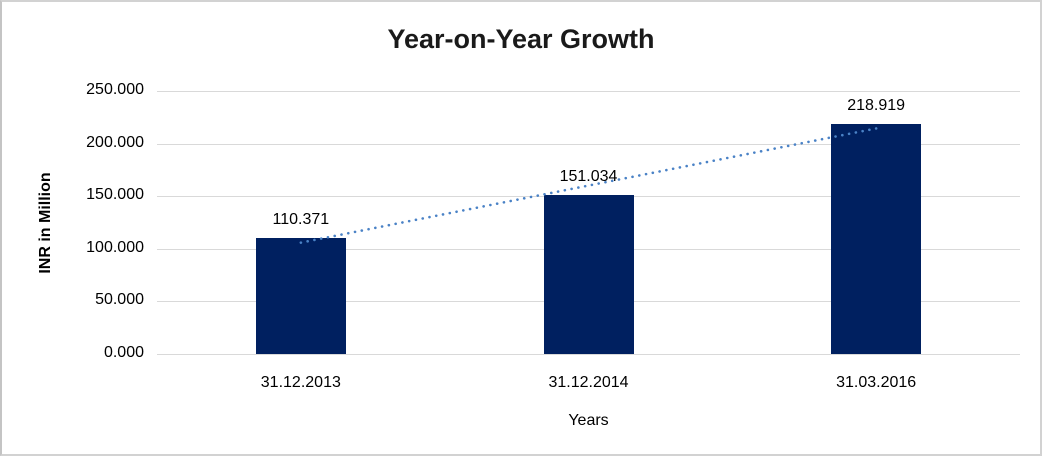 The image size is (1042, 456). What do you see at coordinates (876, 382) in the screenshot?
I see `x-tick-label: 31.03.2016` at bounding box center [876, 382].